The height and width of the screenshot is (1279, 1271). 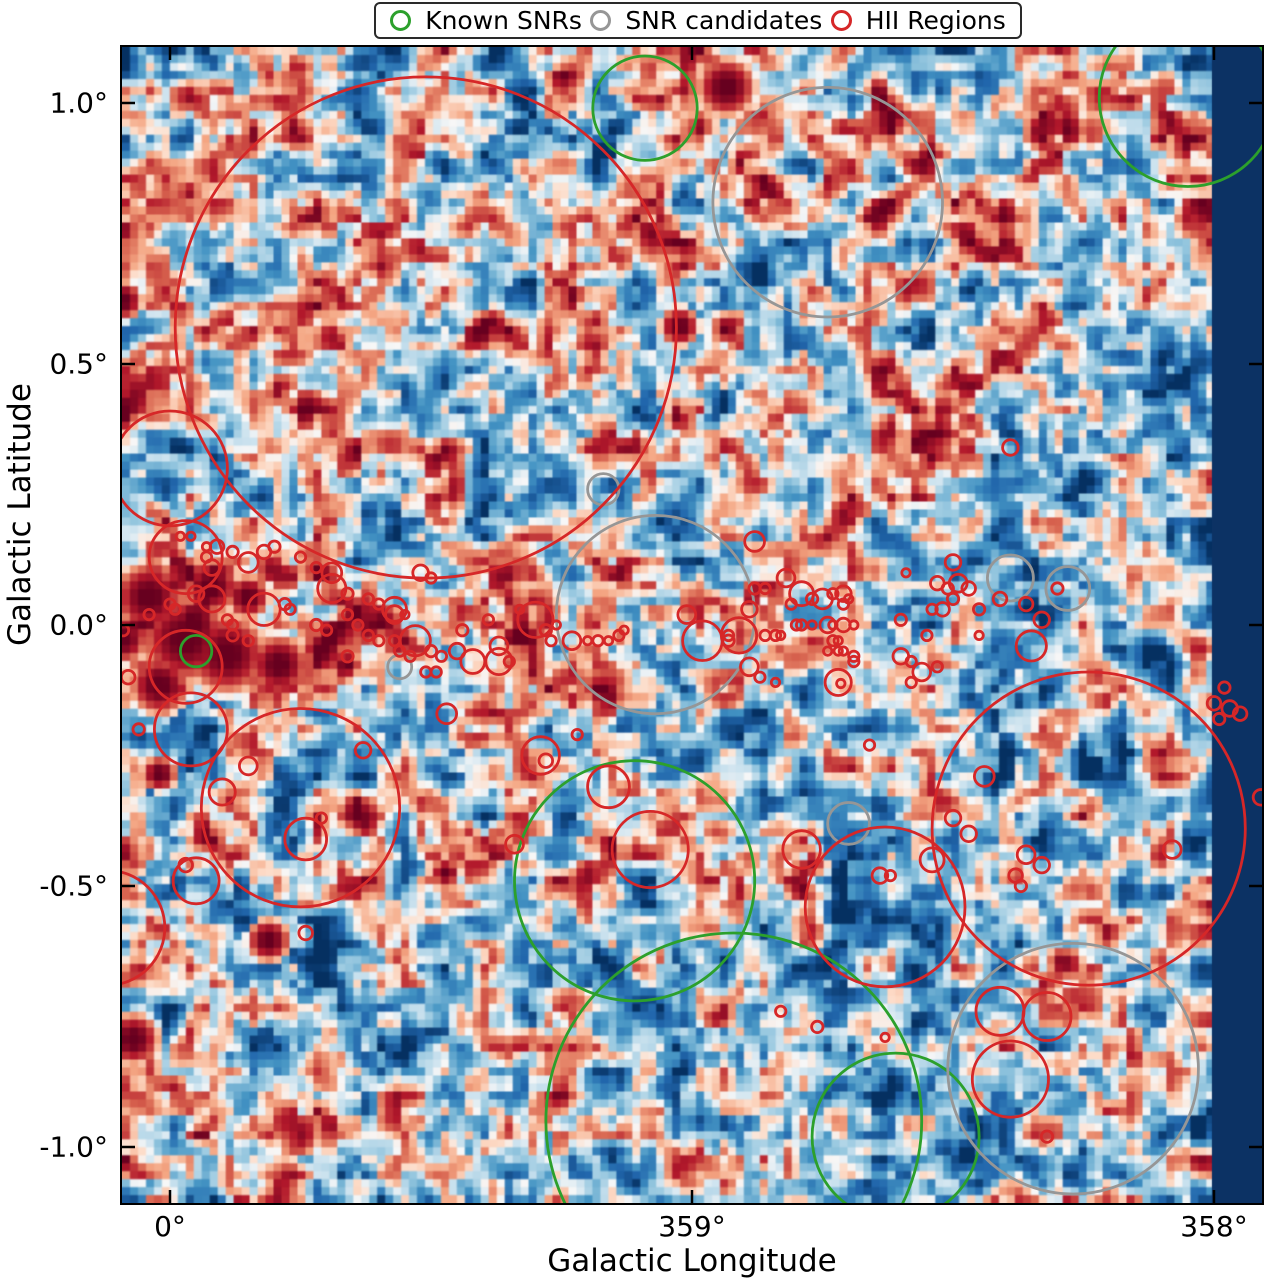 I want to click on hii-region-circle-icon, so click(x=841, y=20).